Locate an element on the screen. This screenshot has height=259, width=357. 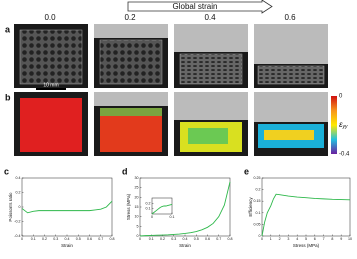
x-tick-label: 10 is located at coordinates (350, 239).